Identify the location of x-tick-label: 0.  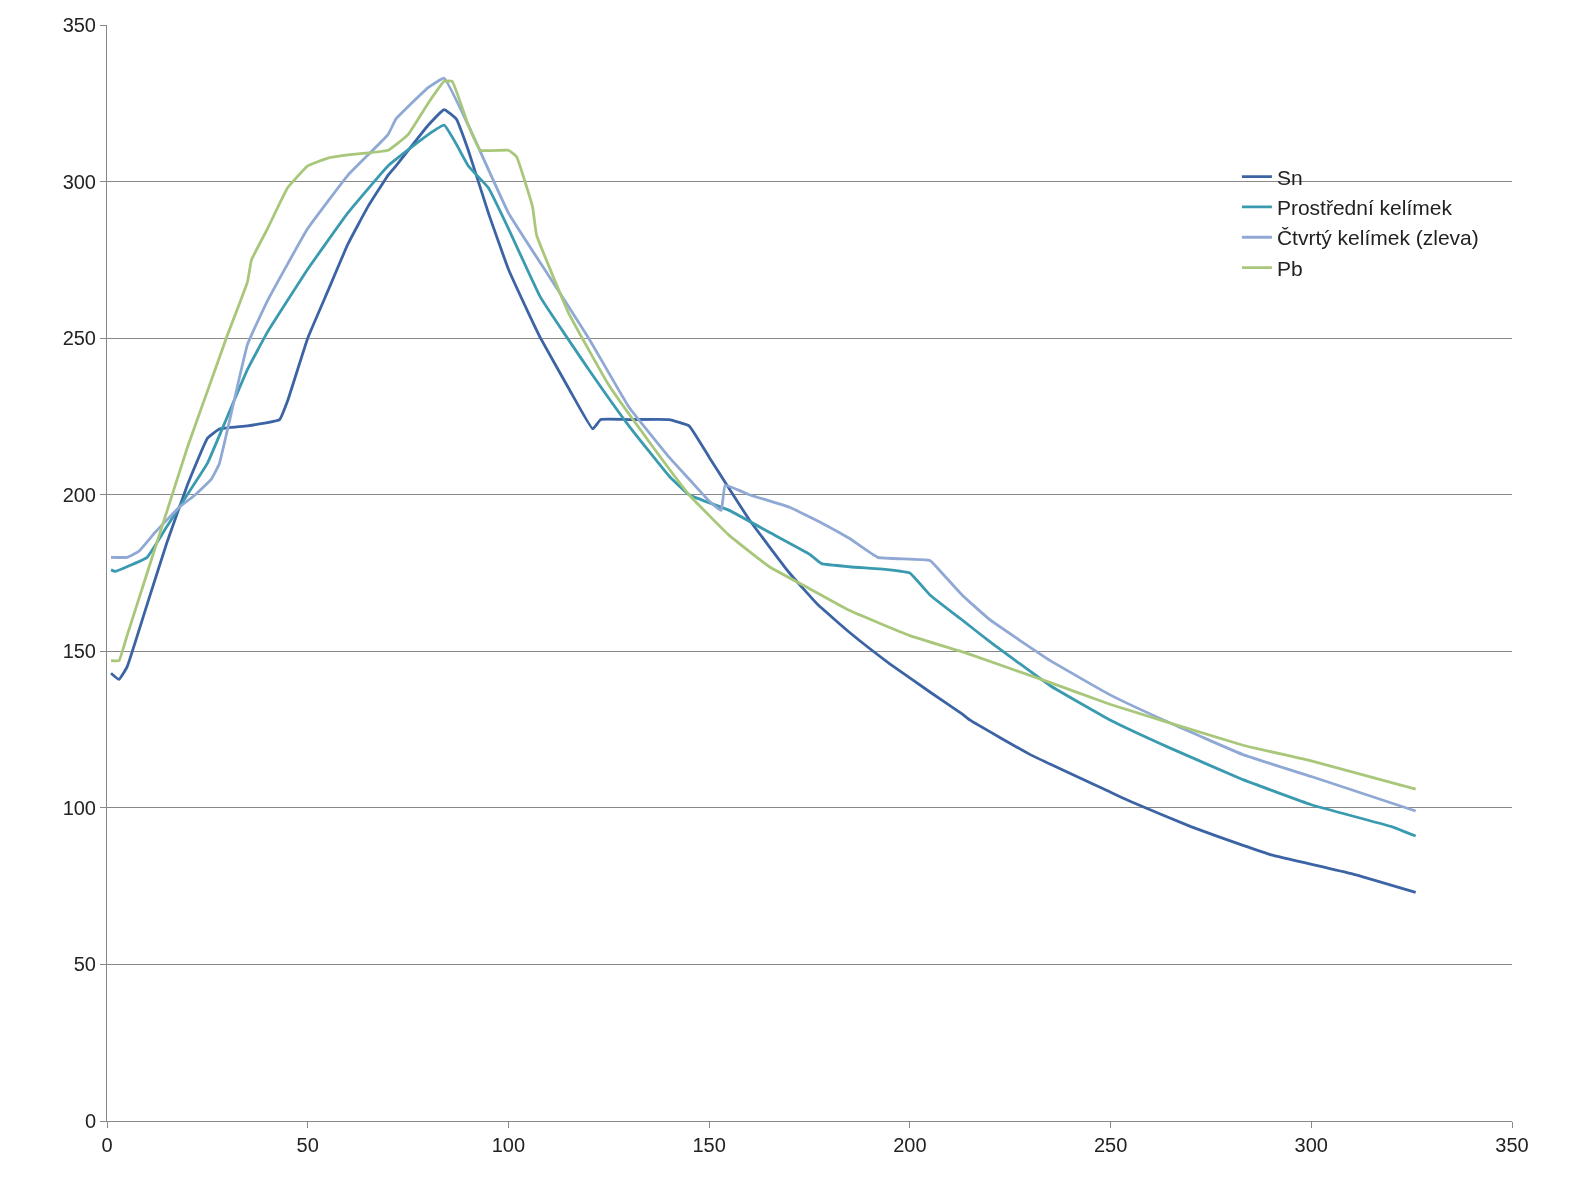
(107, 1145).